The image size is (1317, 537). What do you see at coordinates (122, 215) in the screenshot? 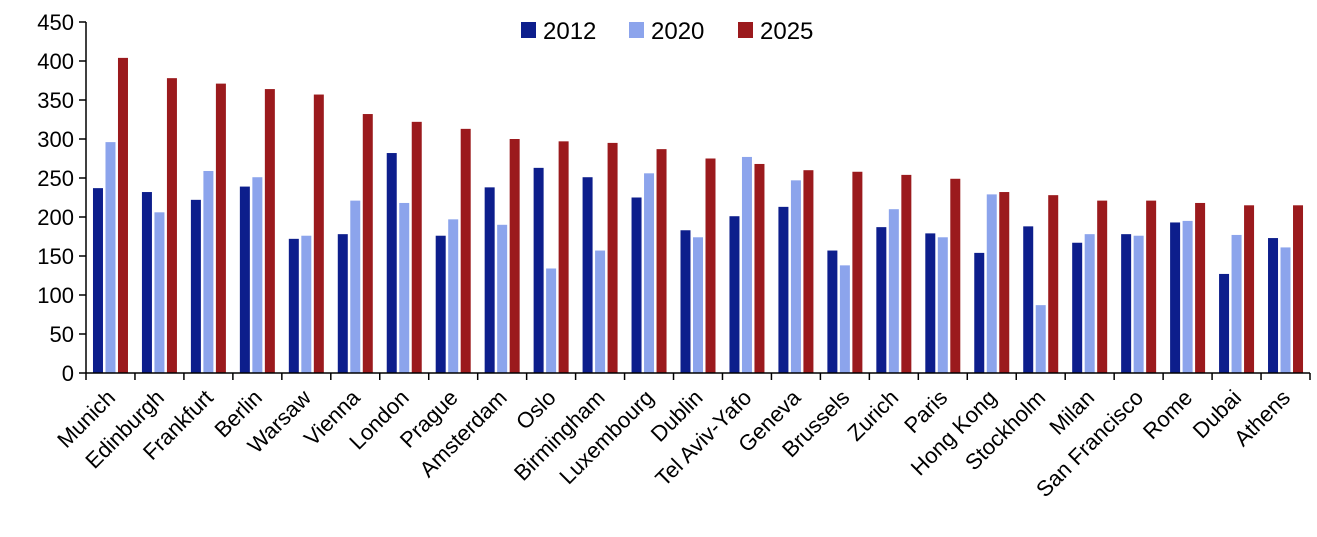
I see `bar-2025-munich` at bounding box center [122, 215].